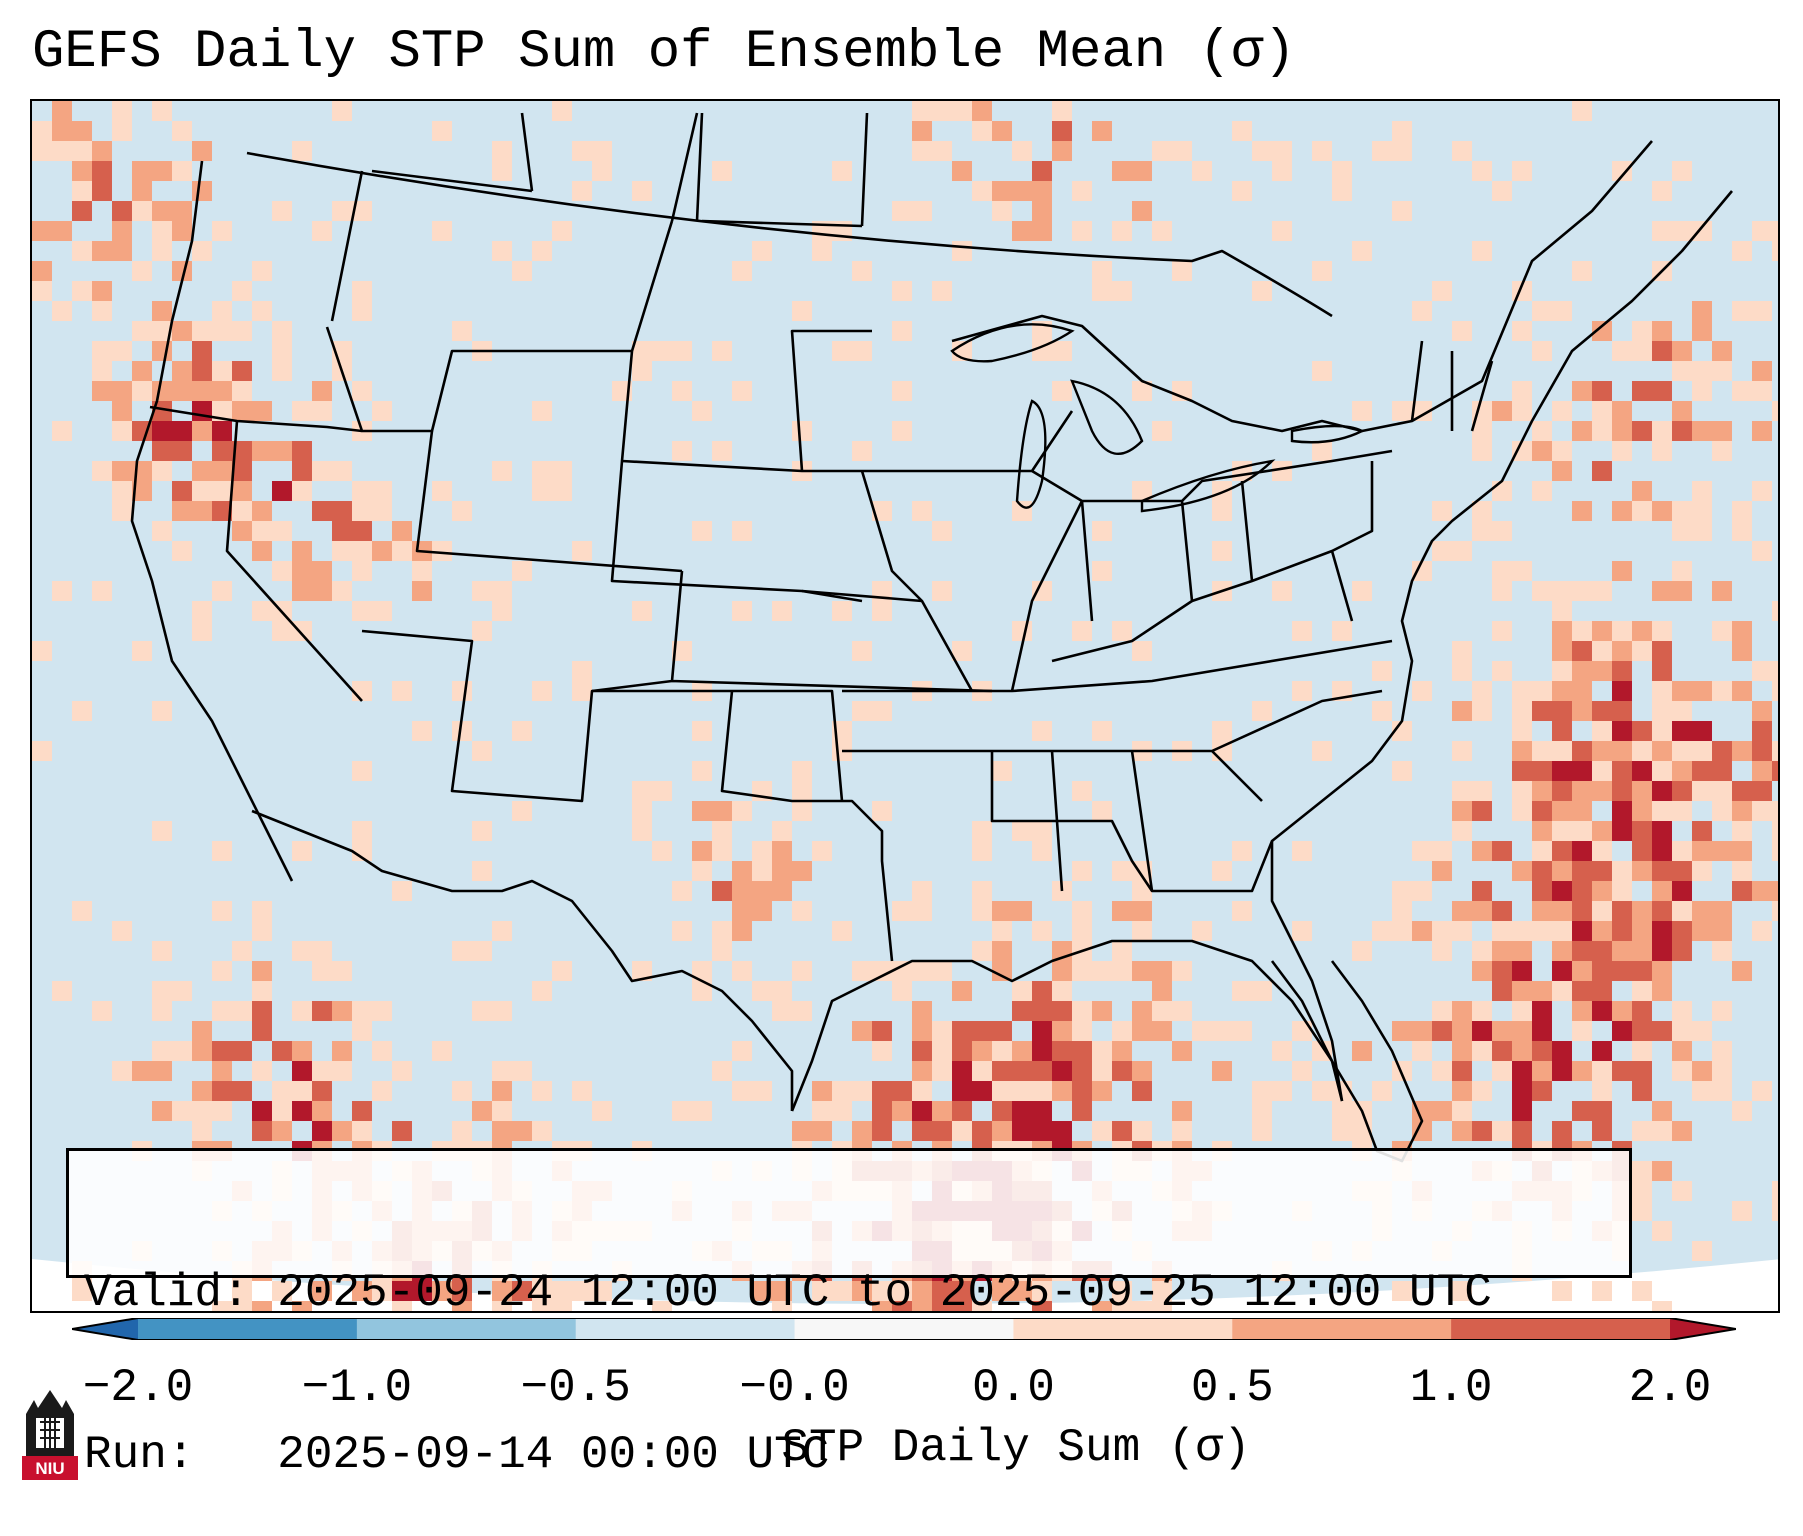 This screenshot has height=1536, width=1803. What do you see at coordinates (294, 561) in the screenshot?
I see `nevada-border` at bounding box center [294, 561].